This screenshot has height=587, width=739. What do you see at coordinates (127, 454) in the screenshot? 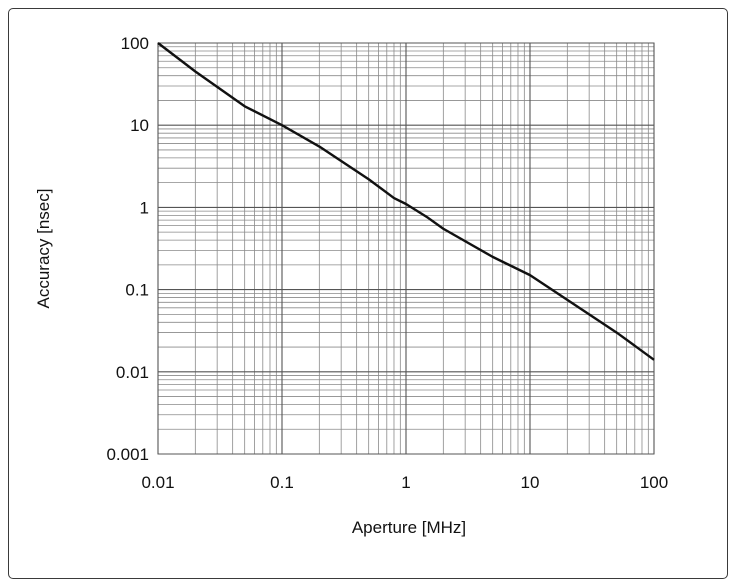
I see `y-tick-label: 0.001` at bounding box center [127, 454].